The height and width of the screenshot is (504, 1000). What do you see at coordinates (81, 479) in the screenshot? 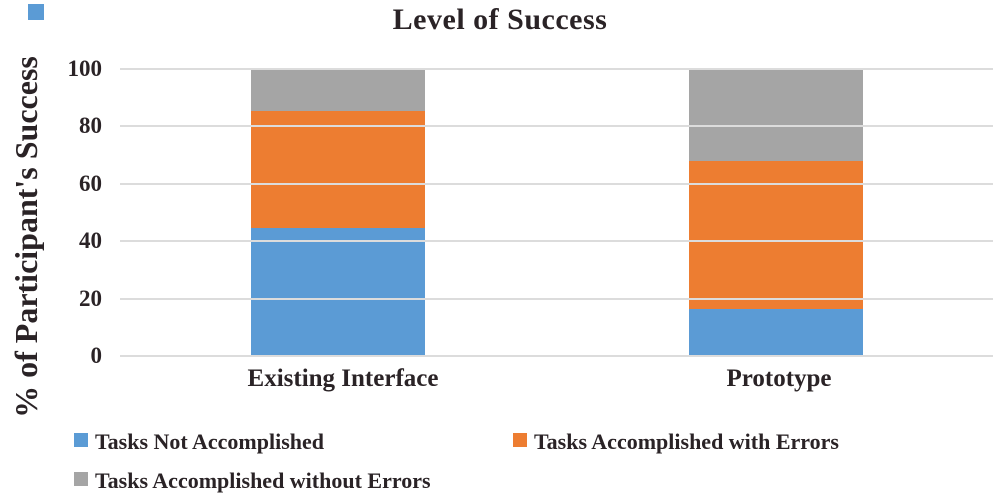
I see `legend-swatch-gray-icon` at bounding box center [81, 479].